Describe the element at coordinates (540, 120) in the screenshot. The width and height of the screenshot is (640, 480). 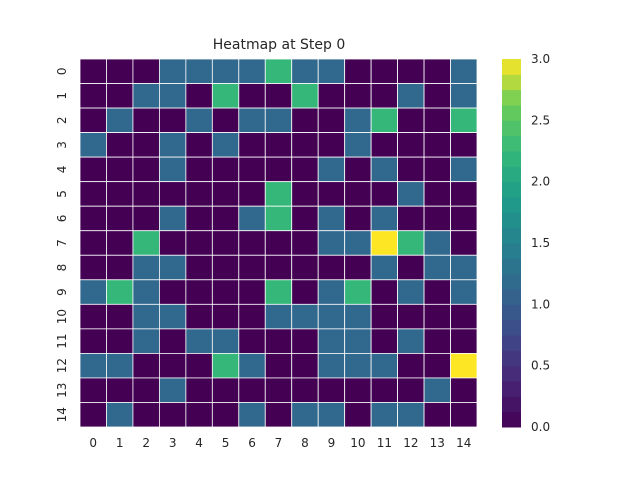
I see `colorbar-tick-label: 2.5` at that location.